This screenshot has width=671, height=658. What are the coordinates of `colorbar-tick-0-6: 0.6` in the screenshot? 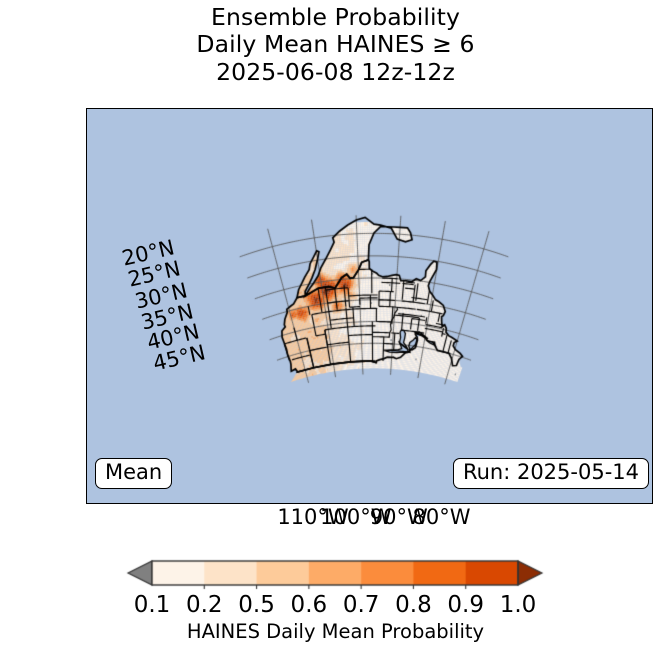 It's located at (309, 605).